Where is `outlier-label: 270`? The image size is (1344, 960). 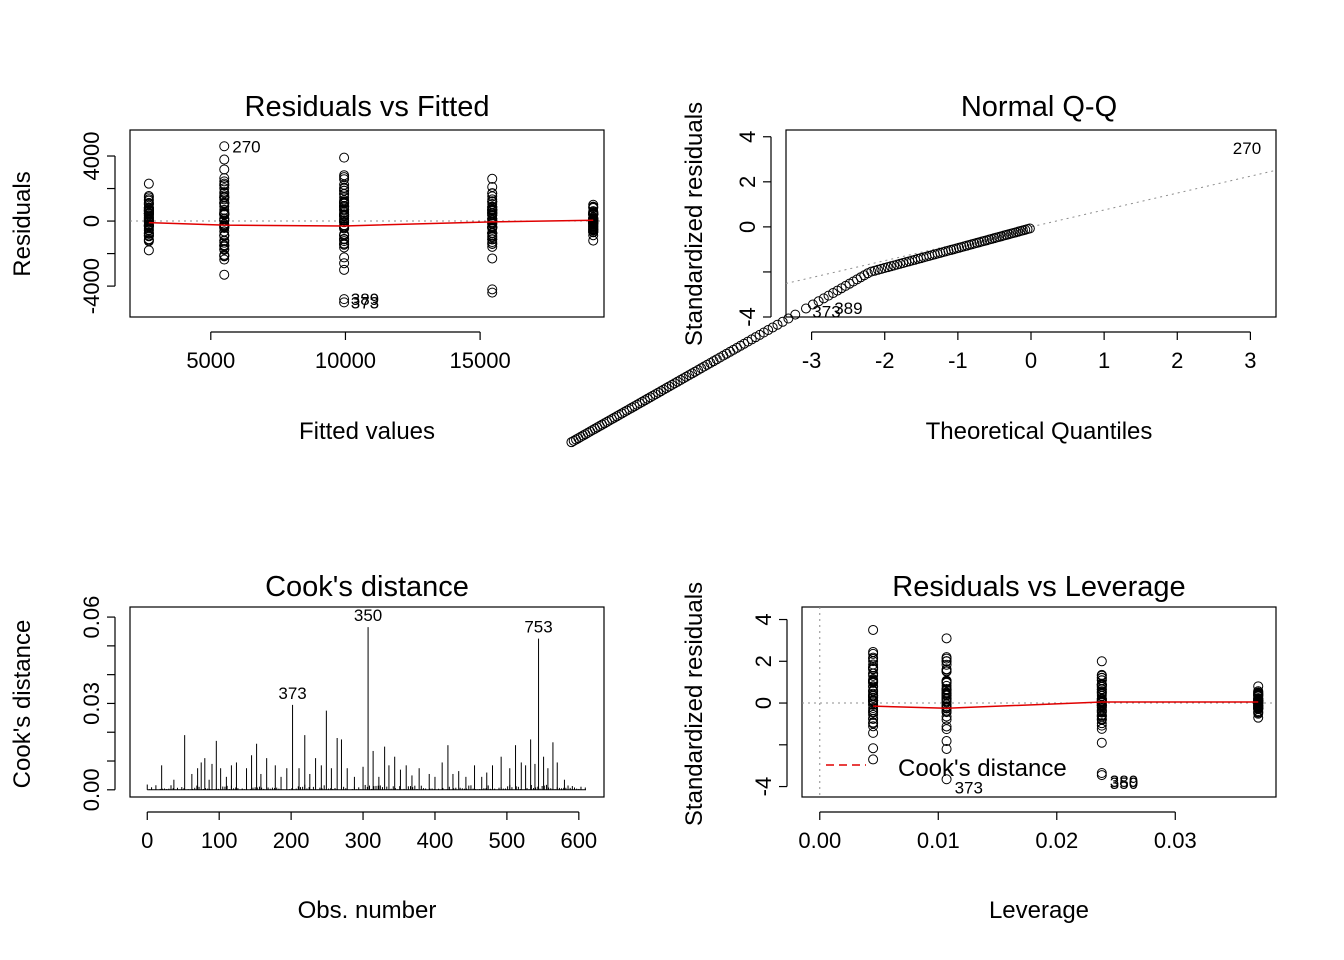 outlier-label: 270 is located at coordinates (1247, 148).